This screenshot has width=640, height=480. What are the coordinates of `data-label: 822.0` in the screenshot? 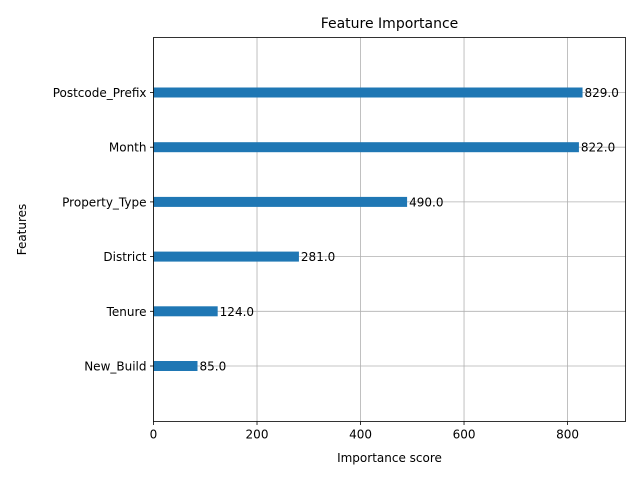 It's located at (598, 148).